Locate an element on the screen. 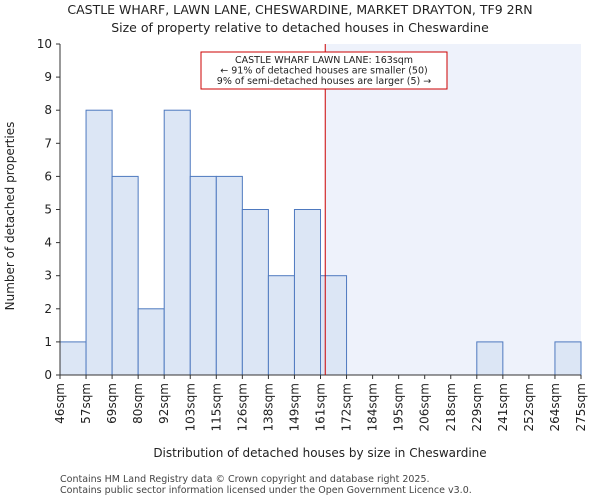  annotation-box is located at coordinates (324, 70).